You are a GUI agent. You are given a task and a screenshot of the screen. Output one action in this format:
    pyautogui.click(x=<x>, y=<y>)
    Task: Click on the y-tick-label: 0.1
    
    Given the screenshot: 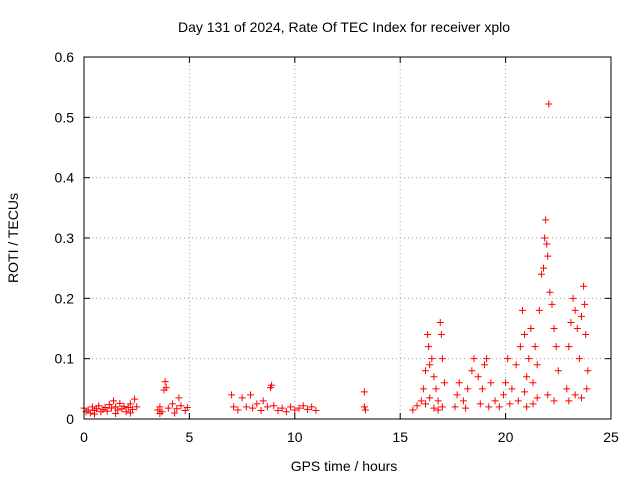 What is the action you would take?
    pyautogui.click(x=65, y=359)
    